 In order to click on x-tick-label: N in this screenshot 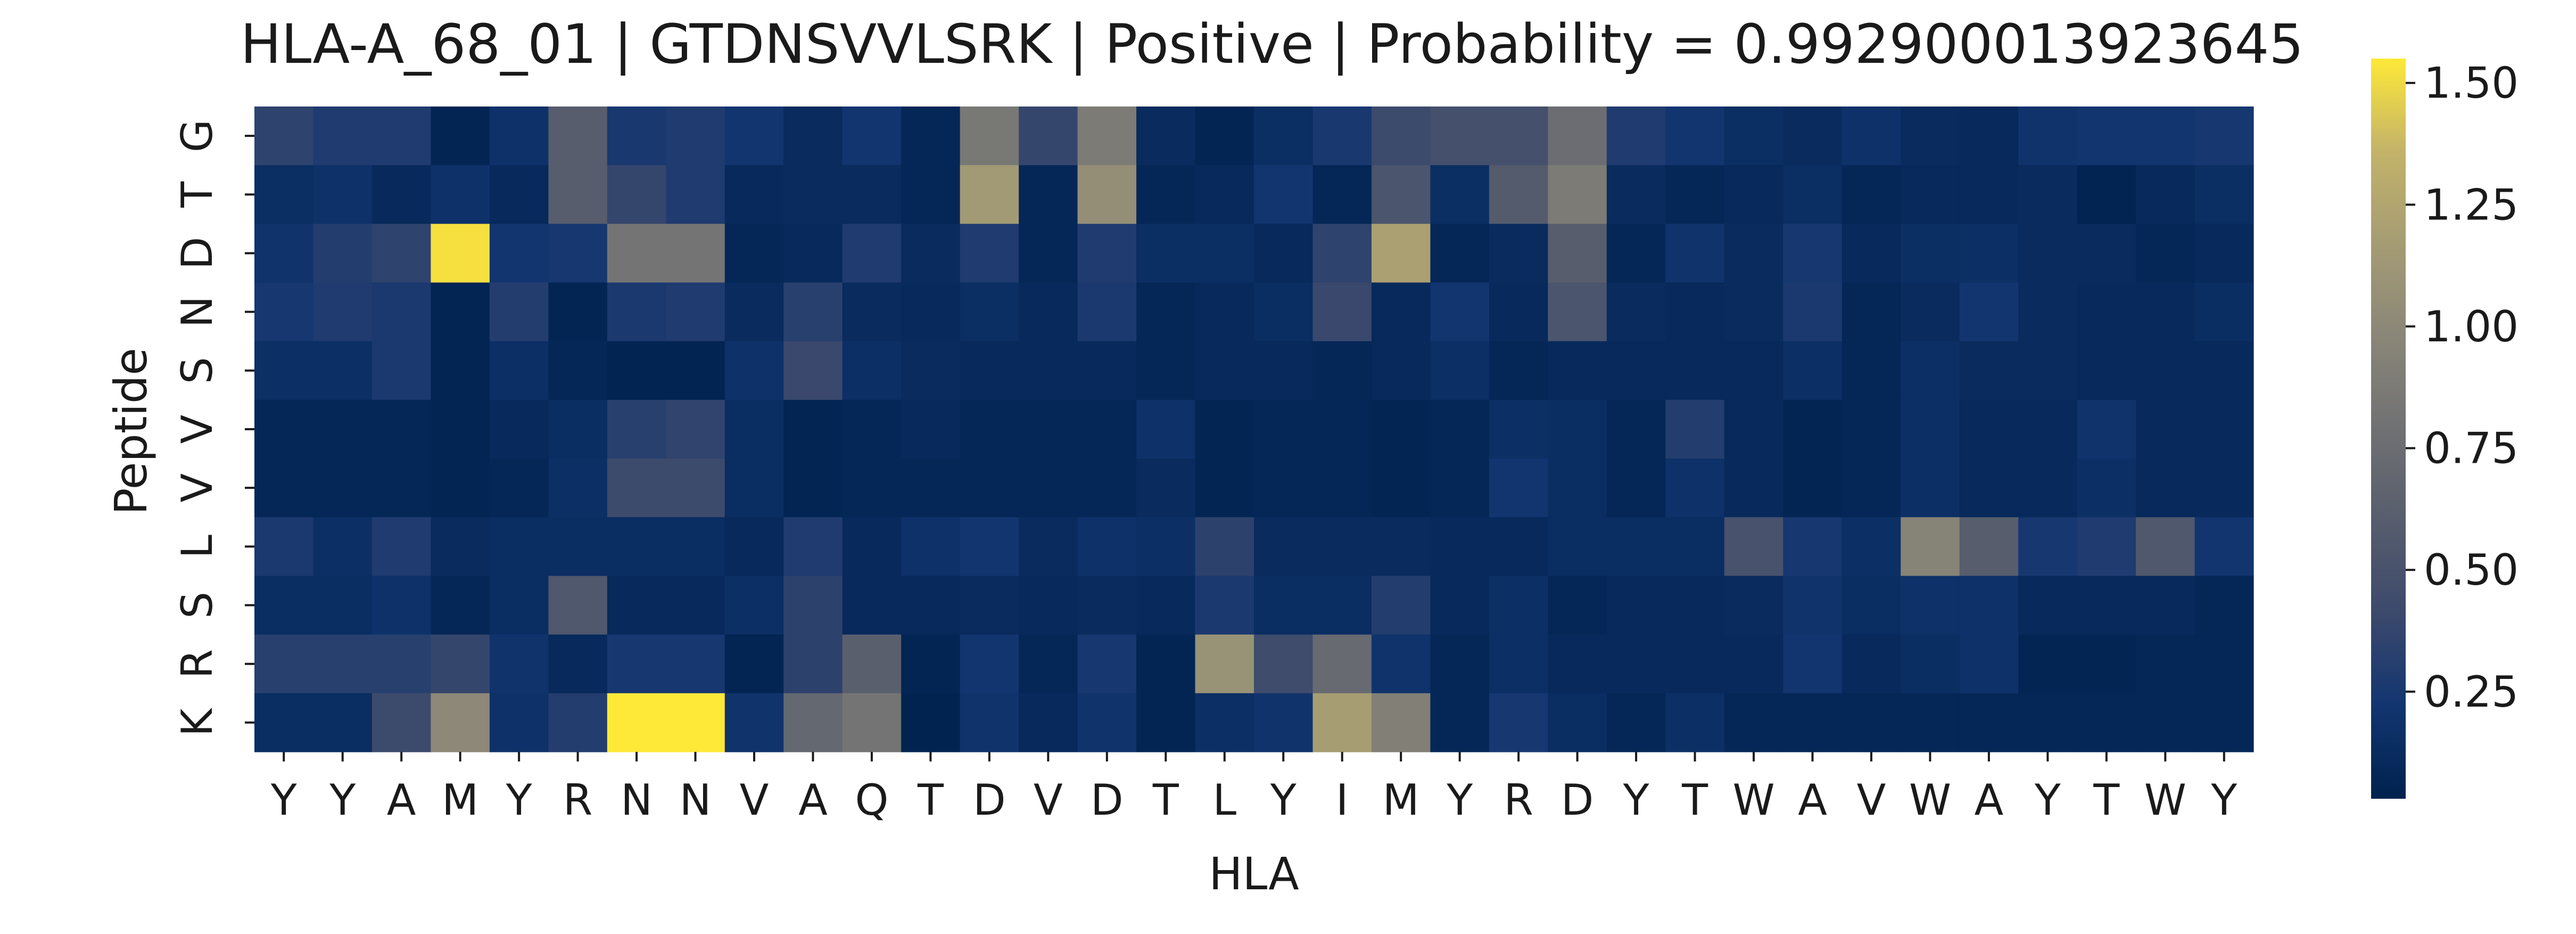, I will do `click(696, 800)`.